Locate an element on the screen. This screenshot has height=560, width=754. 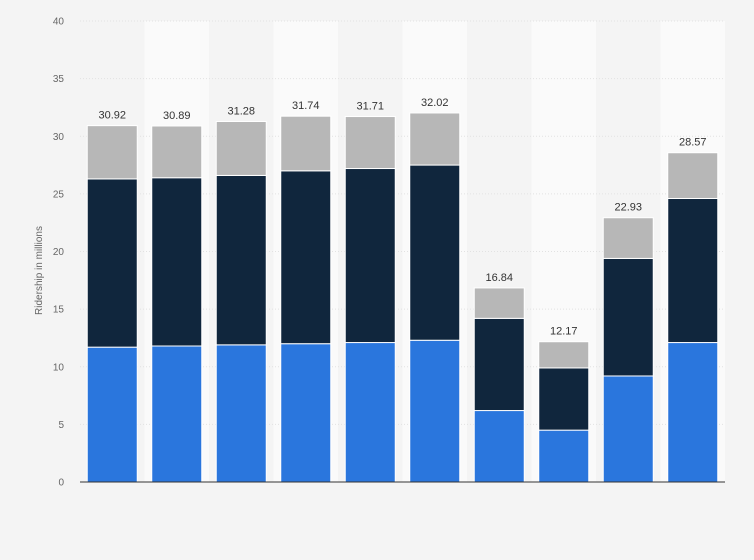
total-data-label: 22.93 is located at coordinates (628, 208).